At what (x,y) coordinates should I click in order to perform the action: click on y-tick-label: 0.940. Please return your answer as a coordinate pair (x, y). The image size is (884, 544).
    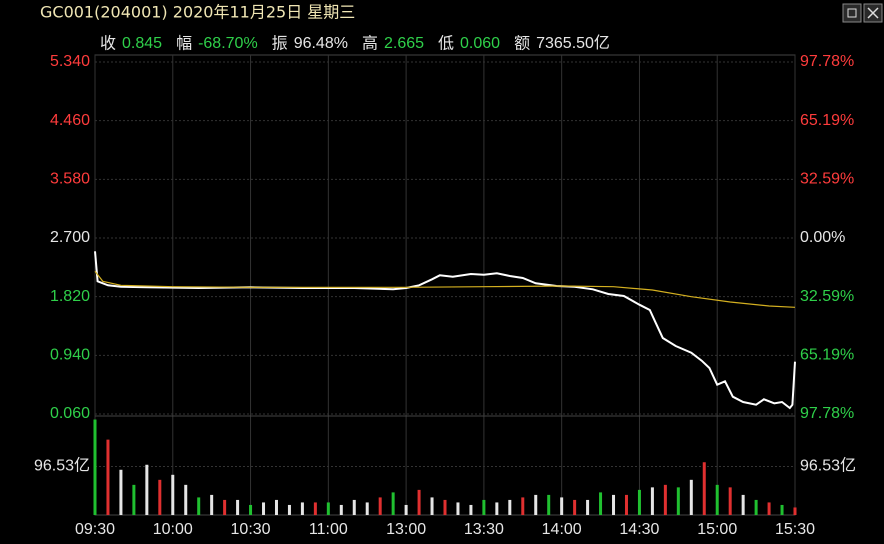
    Looking at the image, I should click on (70, 355).